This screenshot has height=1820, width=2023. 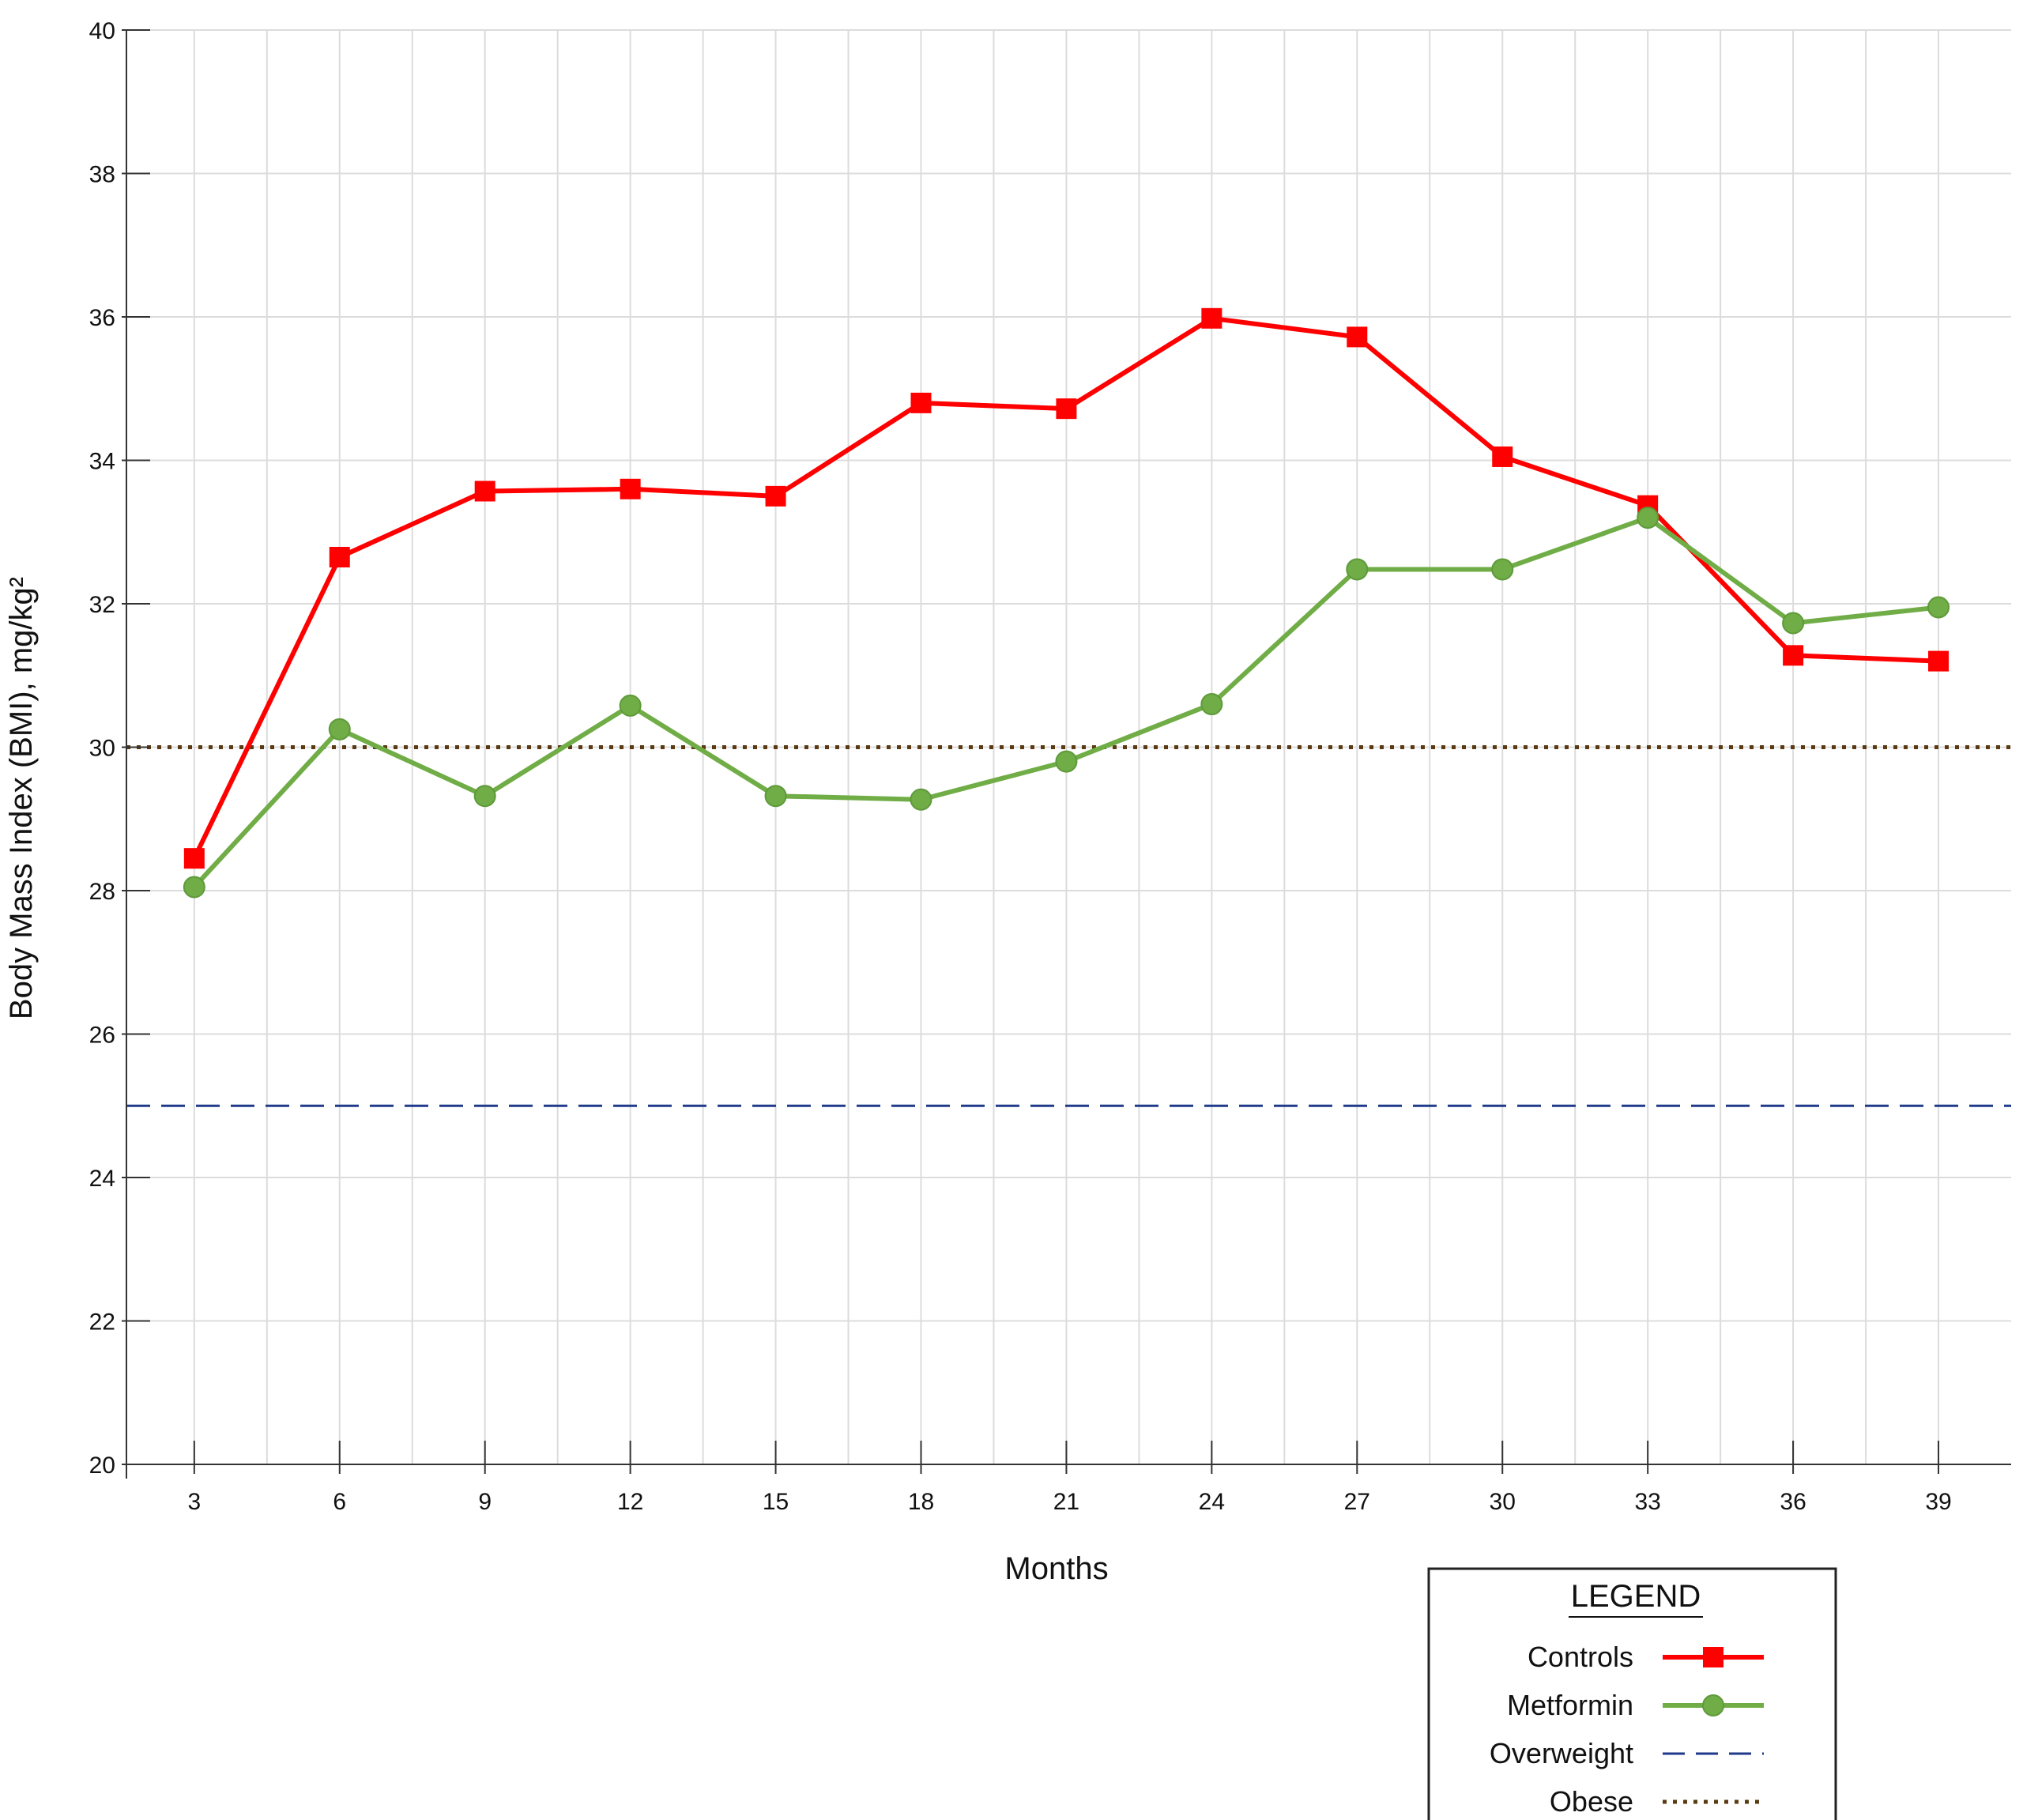 What do you see at coordinates (102, 1179) in the screenshot?
I see `y-tick-label: 24` at bounding box center [102, 1179].